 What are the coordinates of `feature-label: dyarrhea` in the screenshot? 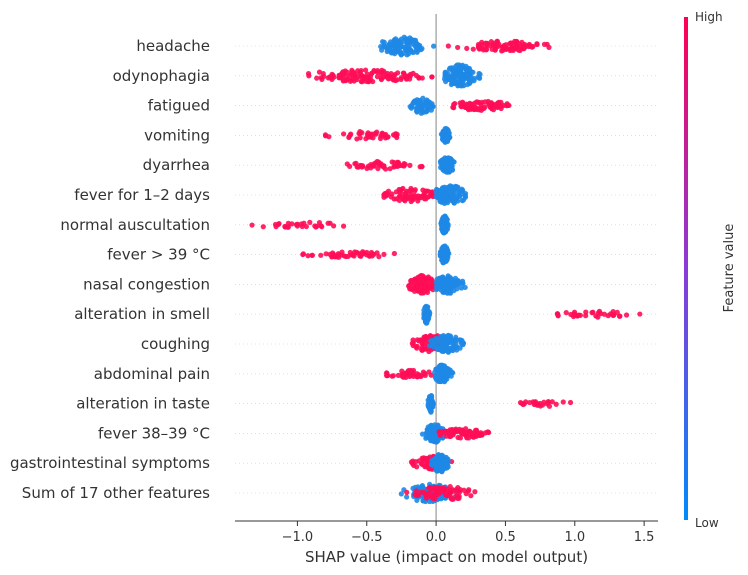 It's located at (176, 165).